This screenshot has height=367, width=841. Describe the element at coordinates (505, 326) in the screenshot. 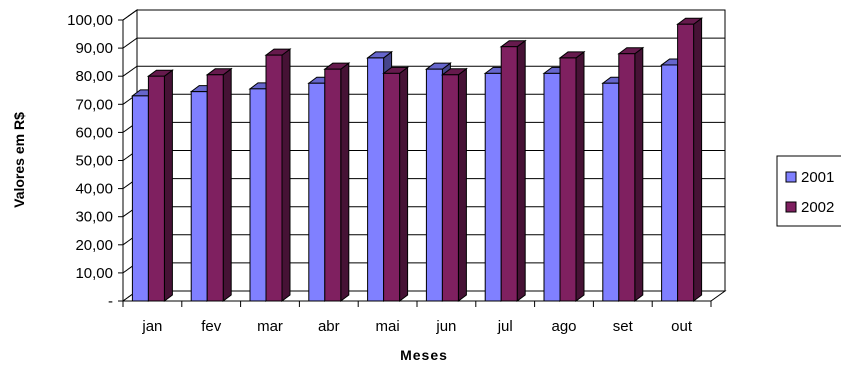

I see `x-tick-label-jul: jul` at that location.